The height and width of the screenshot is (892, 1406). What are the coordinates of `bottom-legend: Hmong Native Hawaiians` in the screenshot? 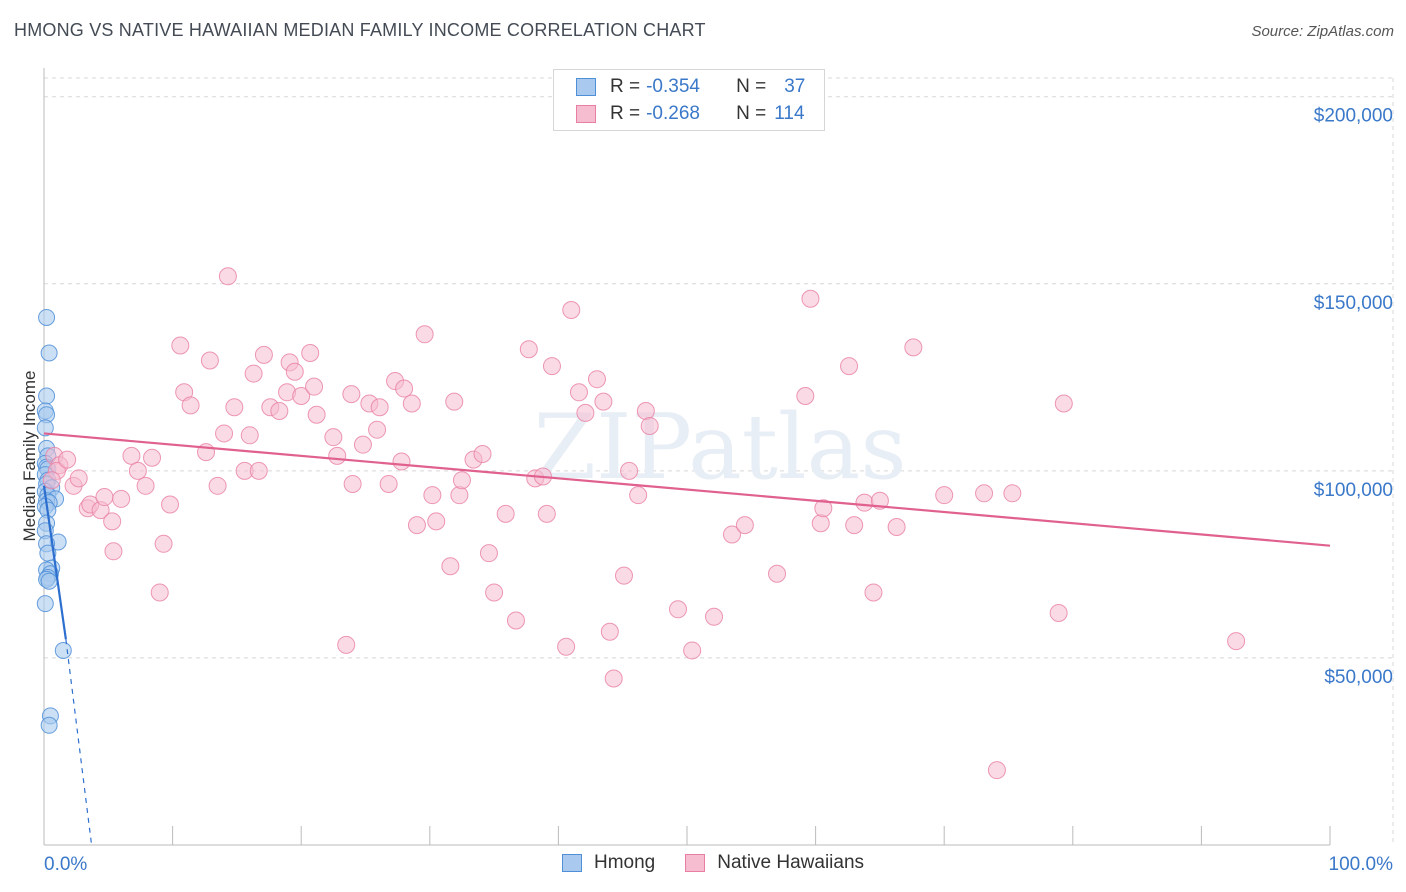 It's located at (728, 863).